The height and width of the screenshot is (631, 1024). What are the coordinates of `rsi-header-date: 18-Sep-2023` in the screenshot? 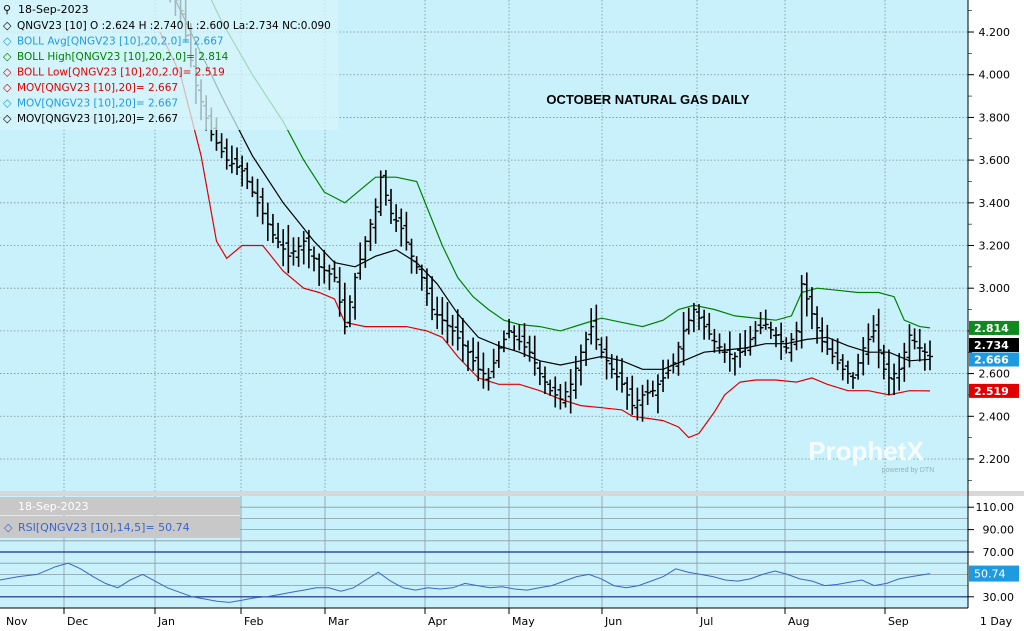 It's located at (53, 506).